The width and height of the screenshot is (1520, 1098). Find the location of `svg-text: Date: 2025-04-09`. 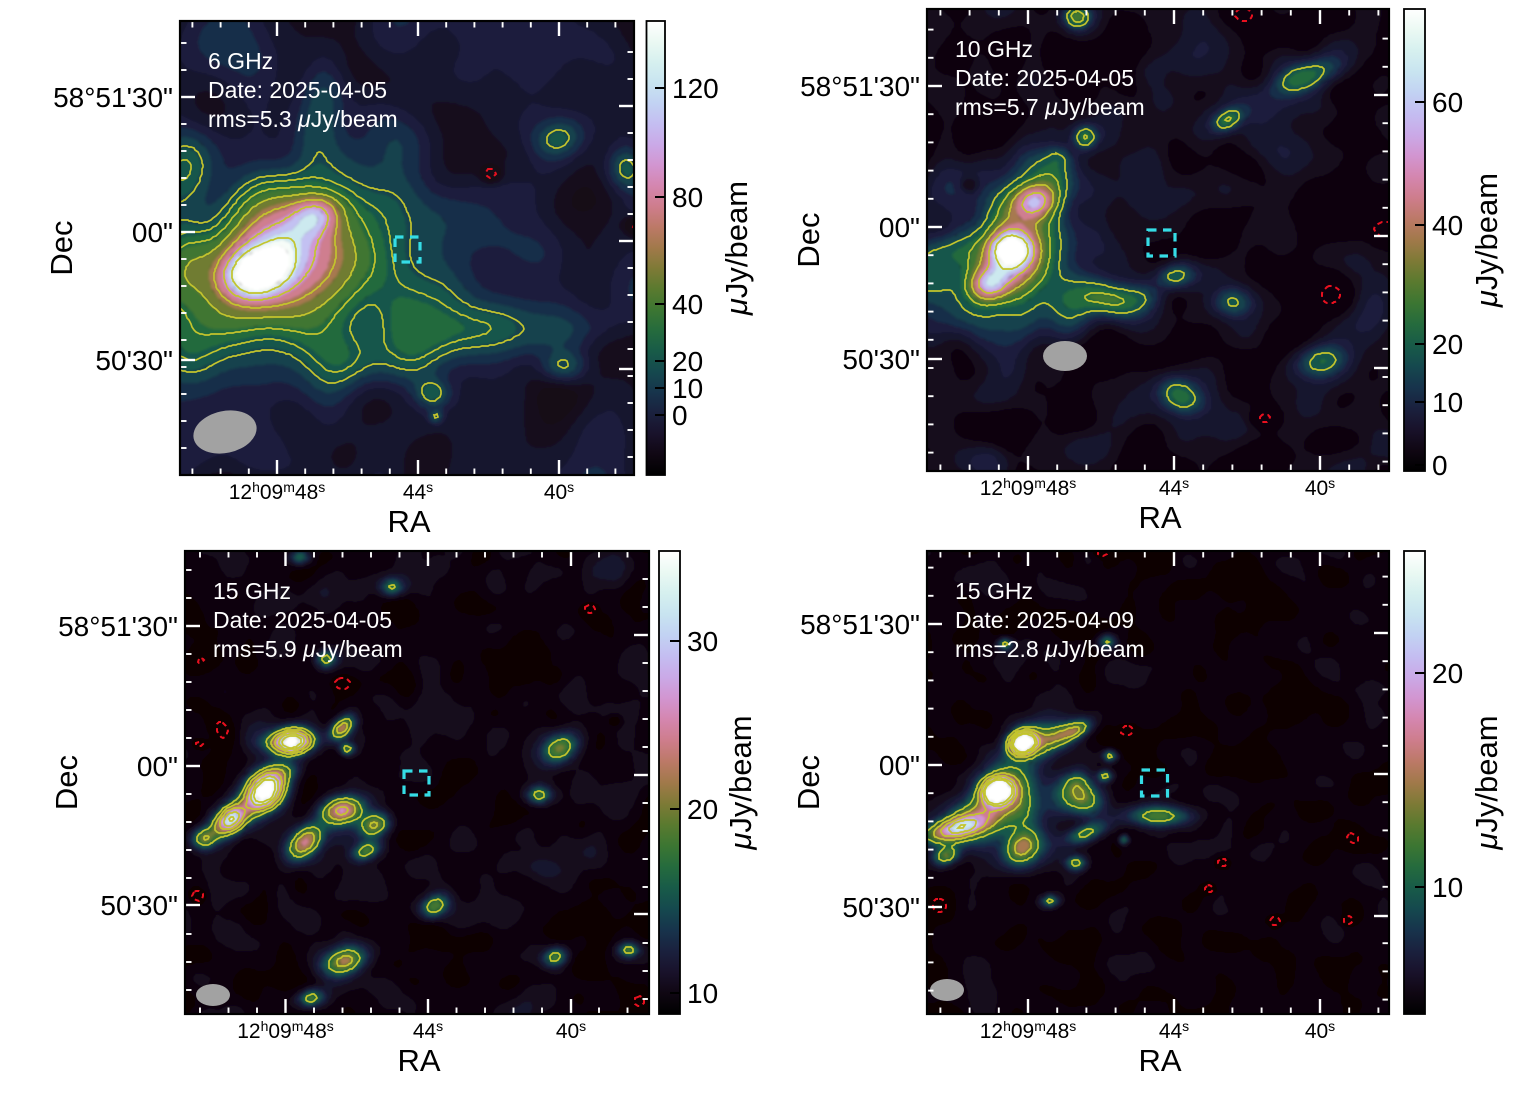

svg-text: Date: 2025-04-09 is located at coordinates (1044, 620).